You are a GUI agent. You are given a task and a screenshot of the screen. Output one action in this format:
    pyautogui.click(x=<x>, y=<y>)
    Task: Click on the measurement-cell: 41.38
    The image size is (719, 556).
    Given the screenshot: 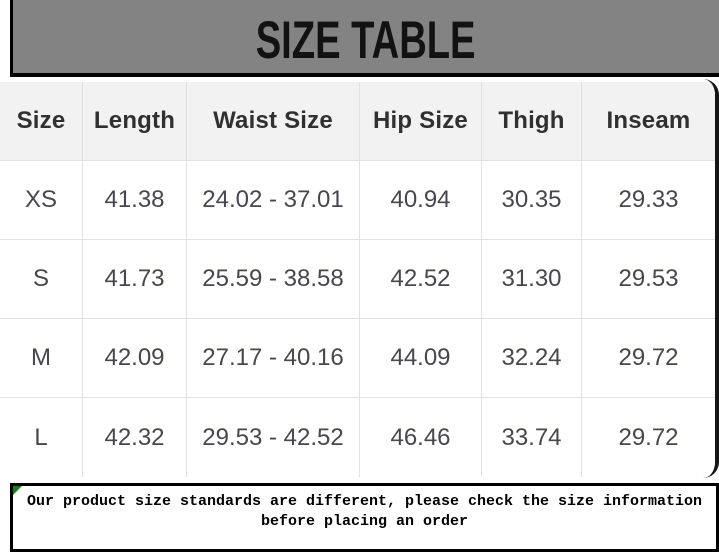 What is the action you would take?
    pyautogui.click(x=135, y=200)
    